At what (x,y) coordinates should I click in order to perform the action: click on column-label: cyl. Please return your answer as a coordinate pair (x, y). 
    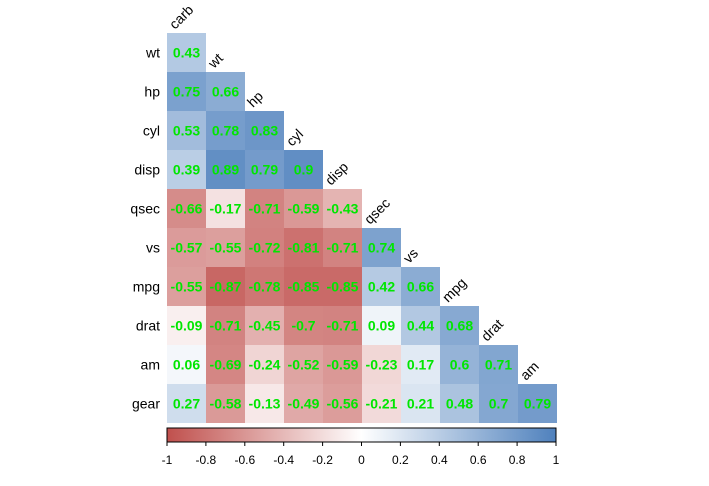
    Looking at the image, I should click on (294, 137).